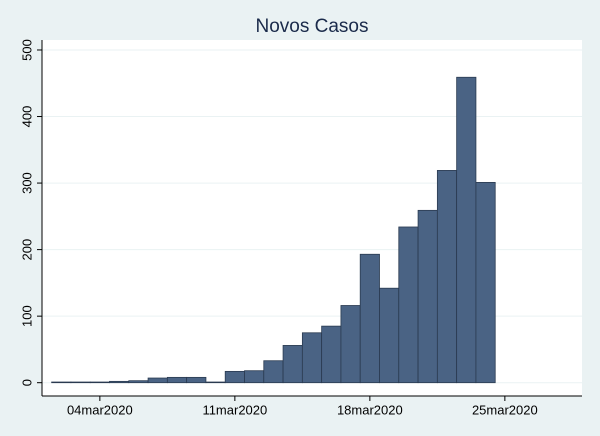 Image resolution: width=600 pixels, height=436 pixels. What do you see at coordinates (26, 316) in the screenshot?
I see `y-tick-label: 100` at bounding box center [26, 316].